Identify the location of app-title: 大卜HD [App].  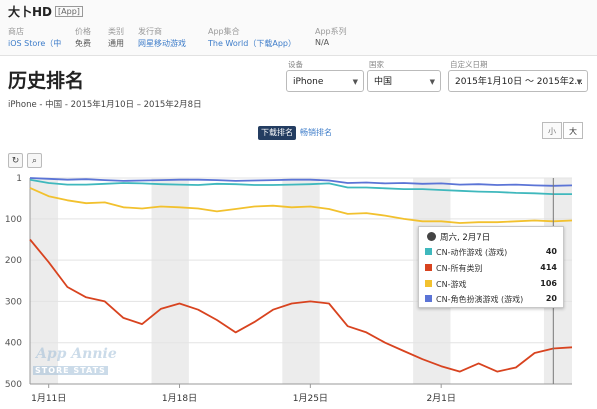
(45, 11).